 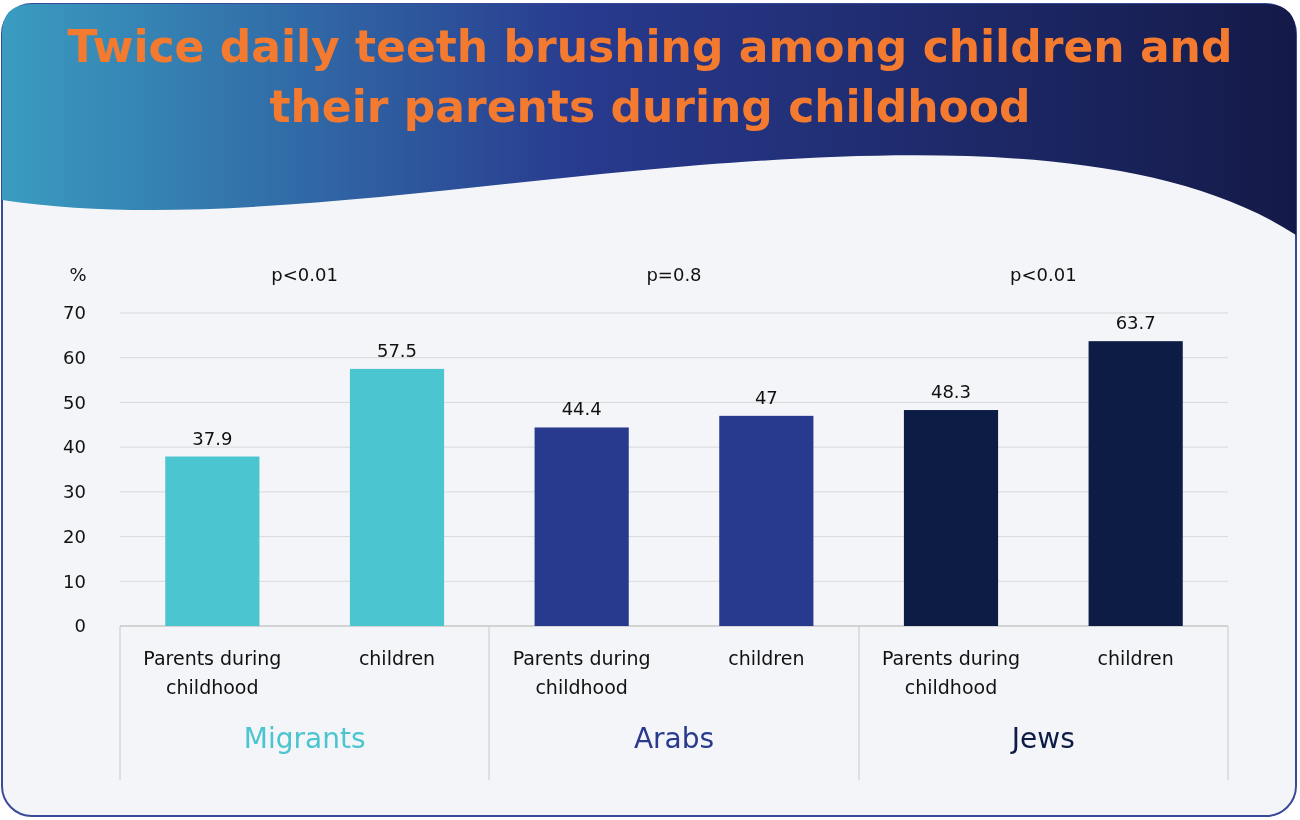 What do you see at coordinates (78, 274) in the screenshot?
I see `y-axis-title: %` at bounding box center [78, 274].